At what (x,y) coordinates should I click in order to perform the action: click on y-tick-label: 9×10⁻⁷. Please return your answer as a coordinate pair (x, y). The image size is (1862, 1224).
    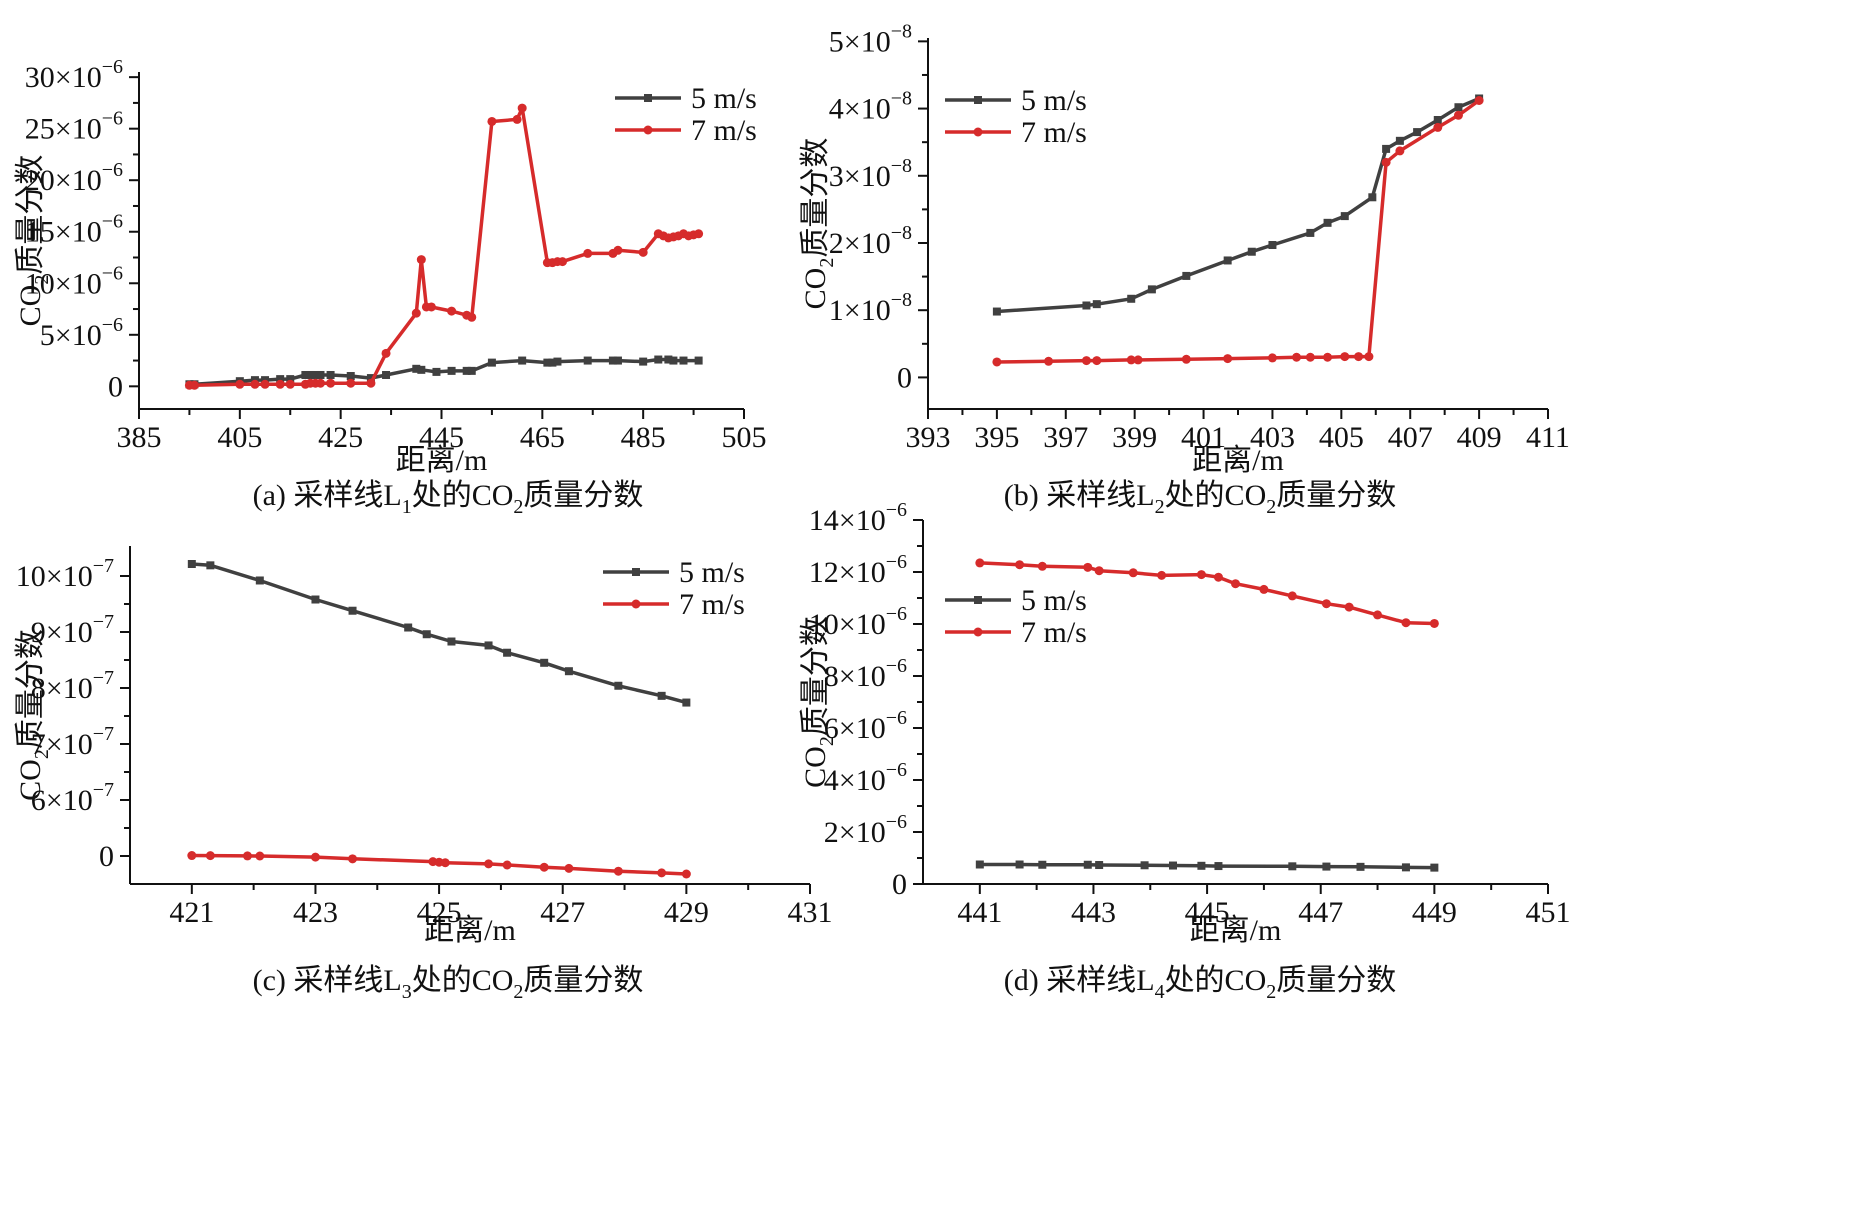
    Looking at the image, I should click on (72, 630).